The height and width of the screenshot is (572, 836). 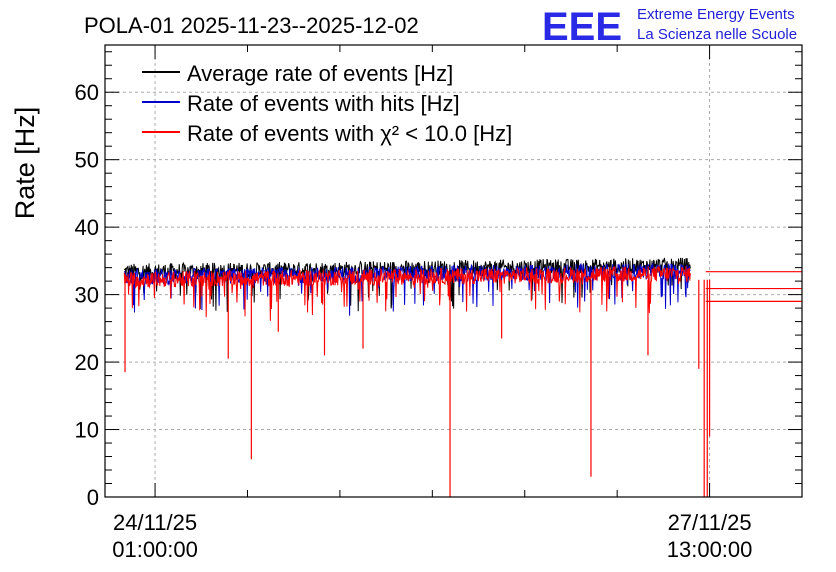 What do you see at coordinates (93, 497) in the screenshot?
I see `y-tick-label: 0` at bounding box center [93, 497].